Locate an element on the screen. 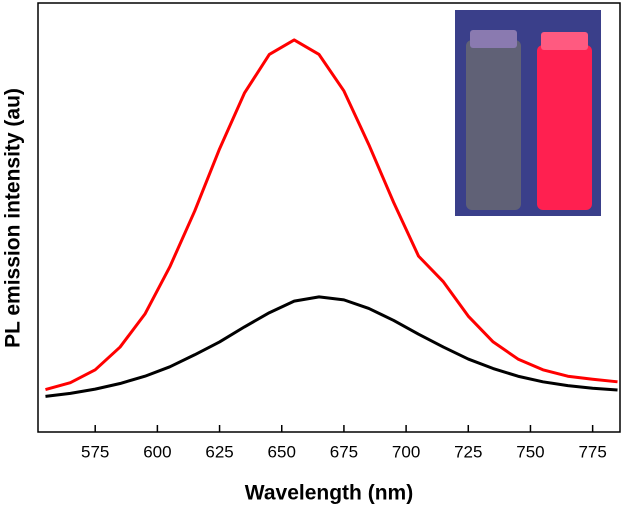  x-tick-label: 775 is located at coordinates (592, 451).